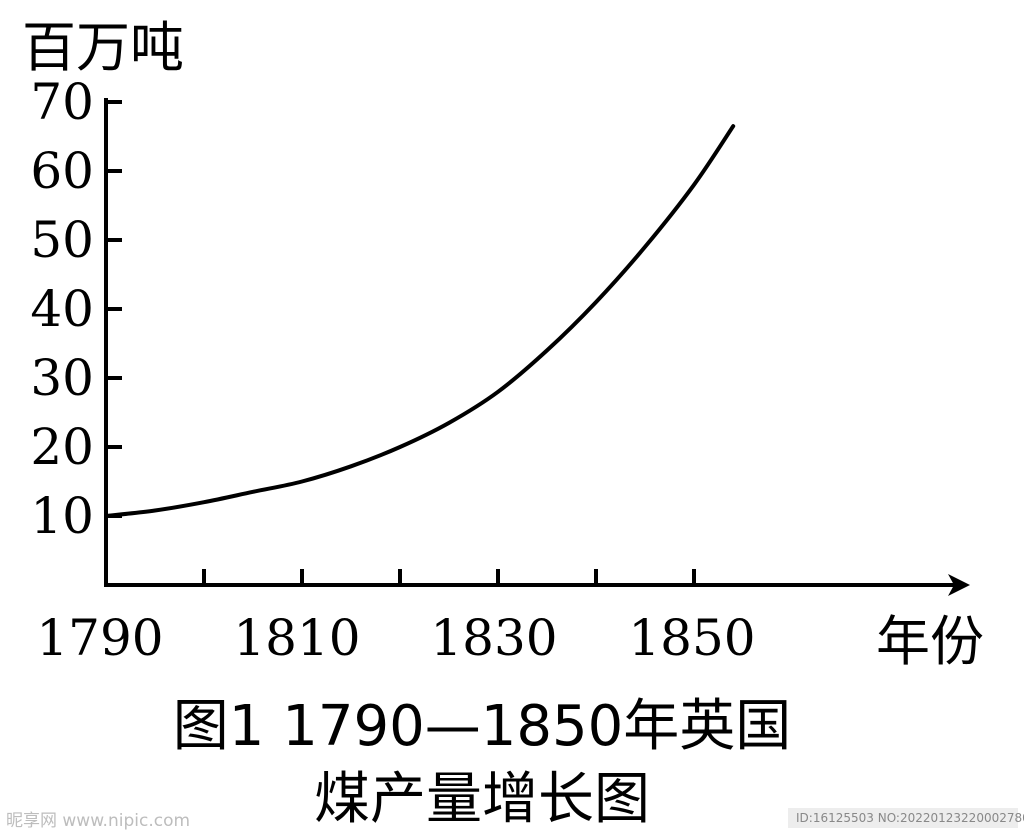 This screenshot has height=837, width=1024. I want to click on y-tick-label: 20, so click(62, 447).